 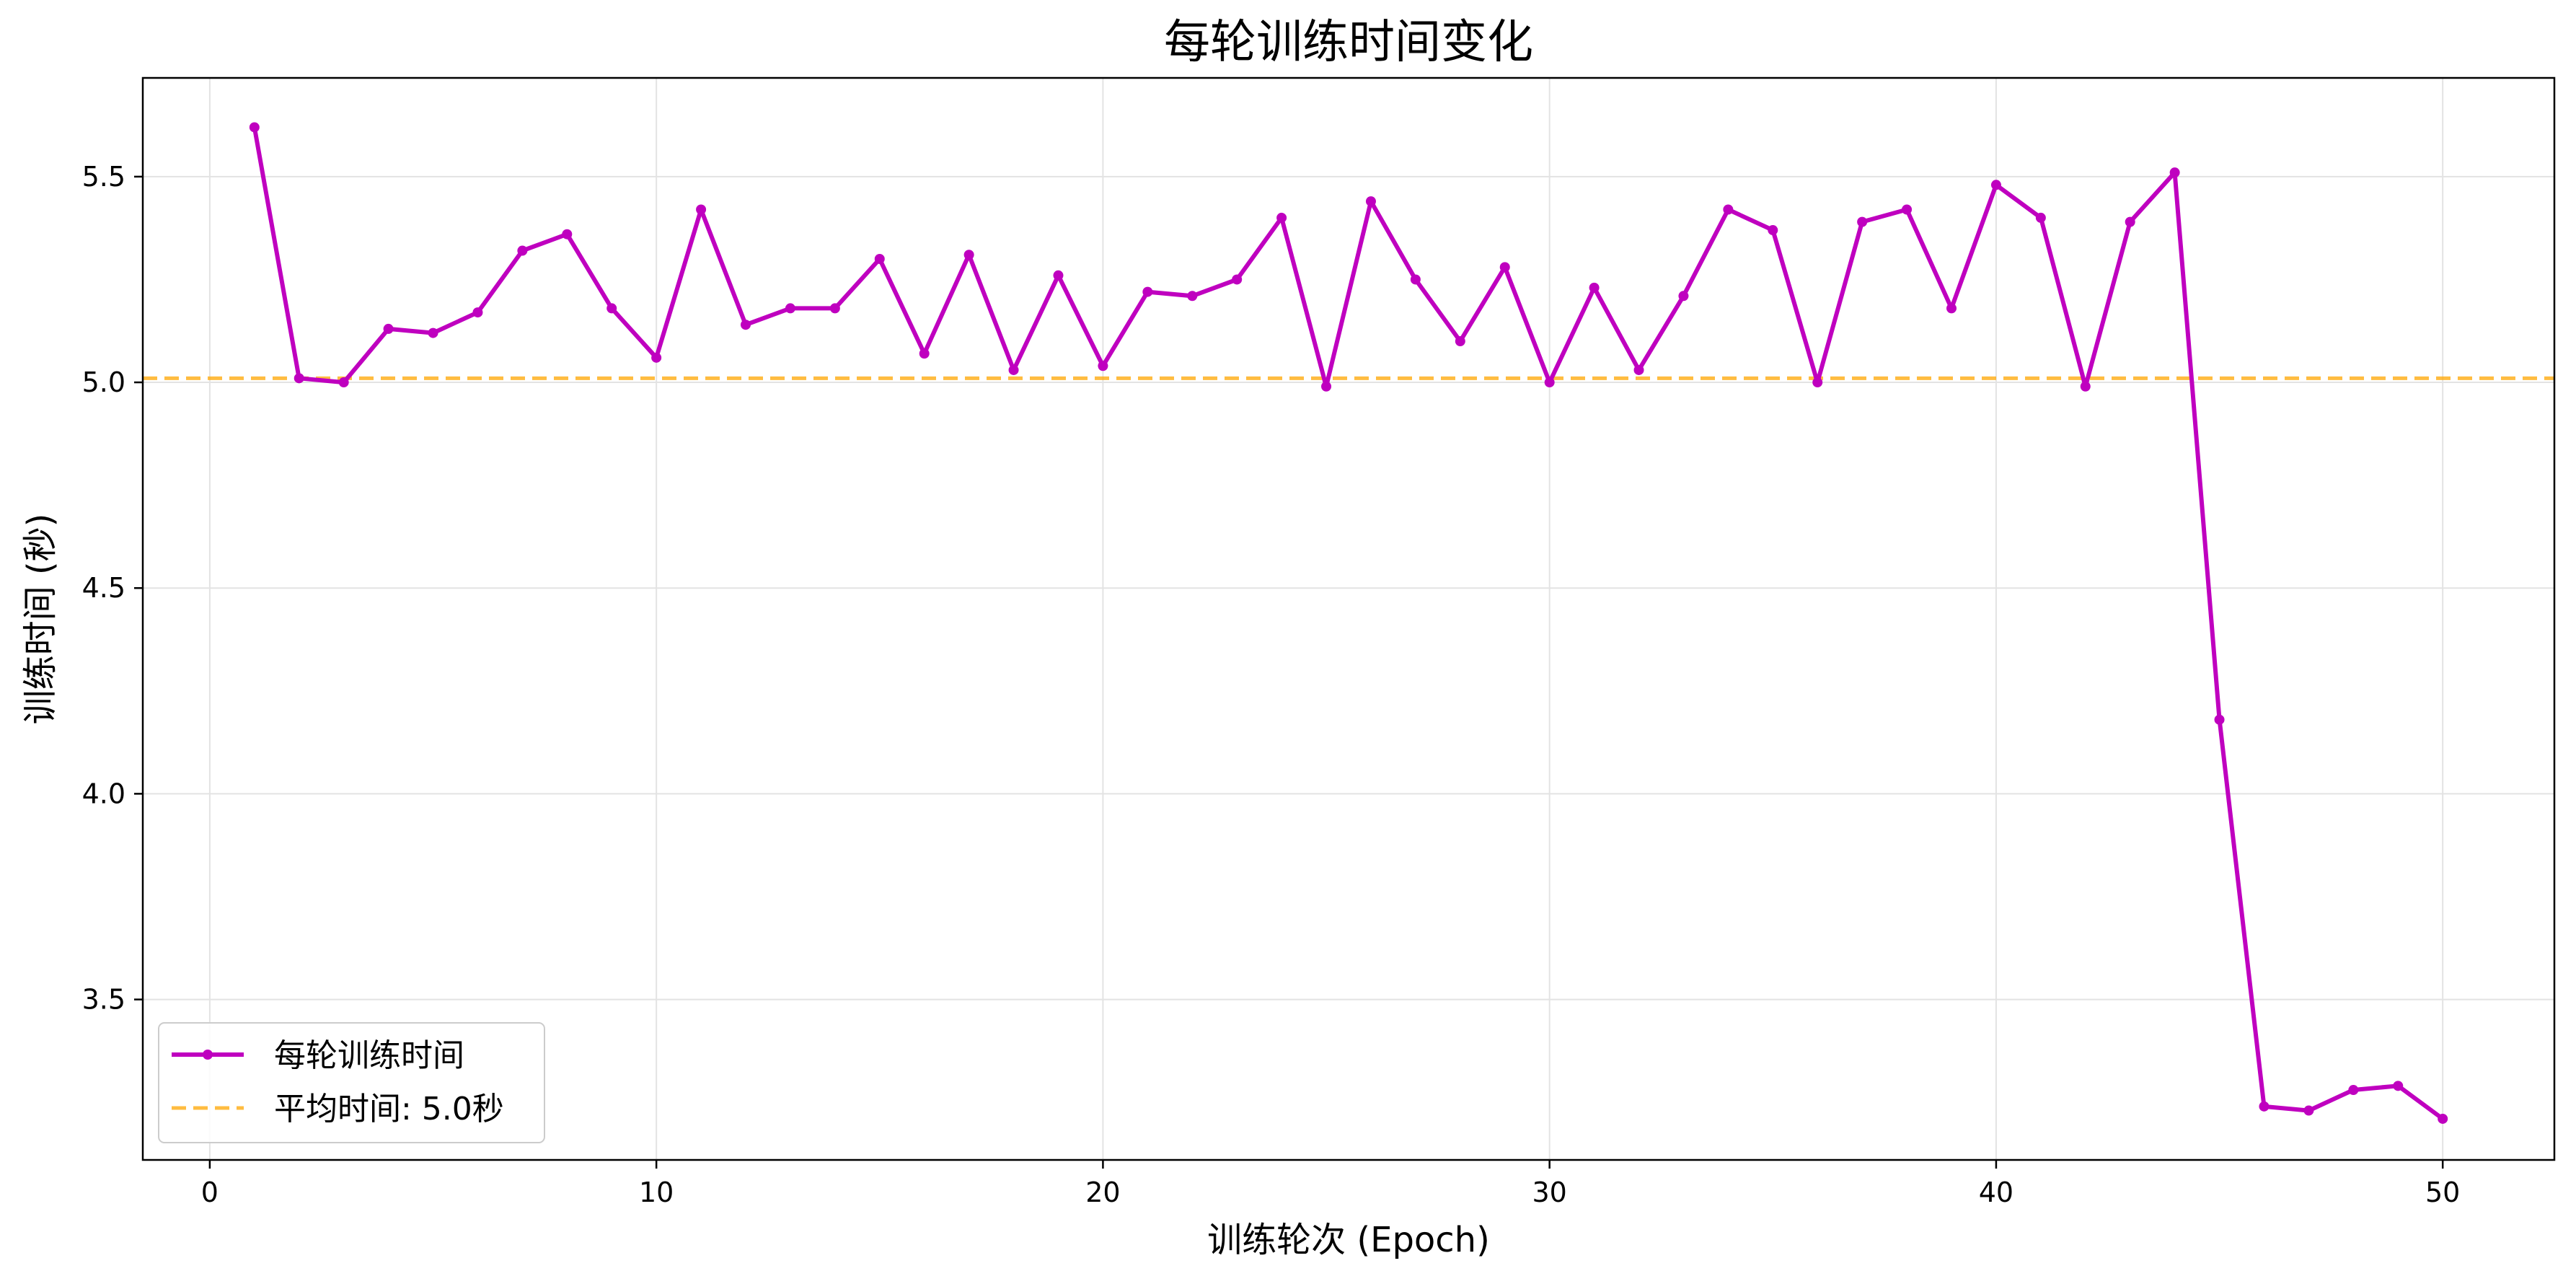 I want to click on x-tick-label: 20, so click(x=1102, y=1192).